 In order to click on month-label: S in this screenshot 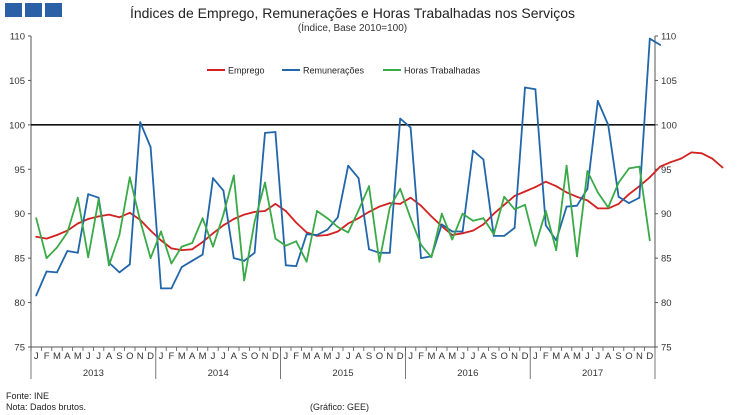, I will do `click(369, 356)`.